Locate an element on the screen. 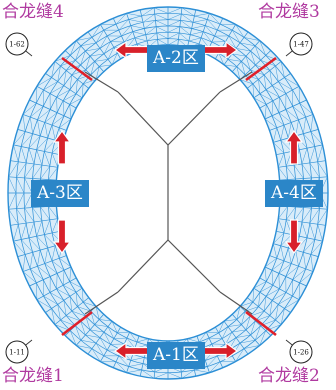  arrow-a4-up-icon is located at coordinates (294, 147).